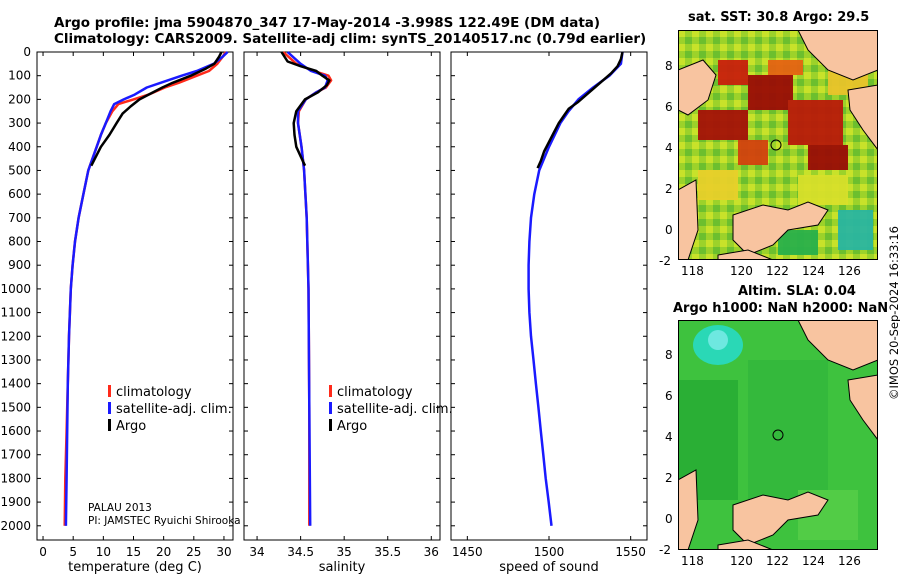  What do you see at coordinates (813, 271) in the screenshot?
I see `xtick: 124` at bounding box center [813, 271].